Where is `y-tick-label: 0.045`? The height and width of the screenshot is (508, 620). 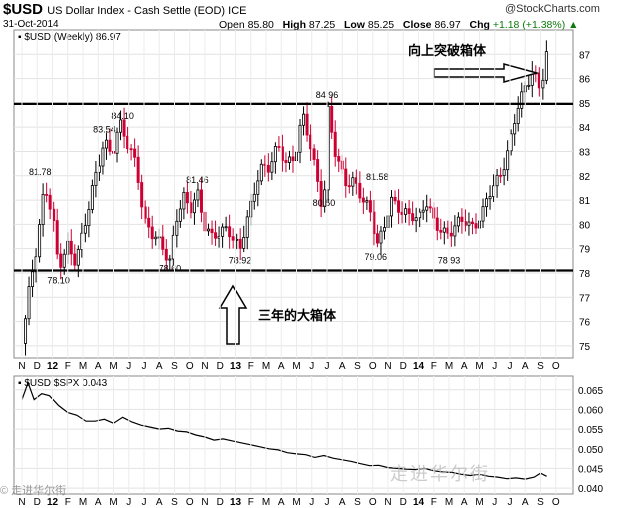
y-tick-label: 0.045 is located at coordinates (590, 469).